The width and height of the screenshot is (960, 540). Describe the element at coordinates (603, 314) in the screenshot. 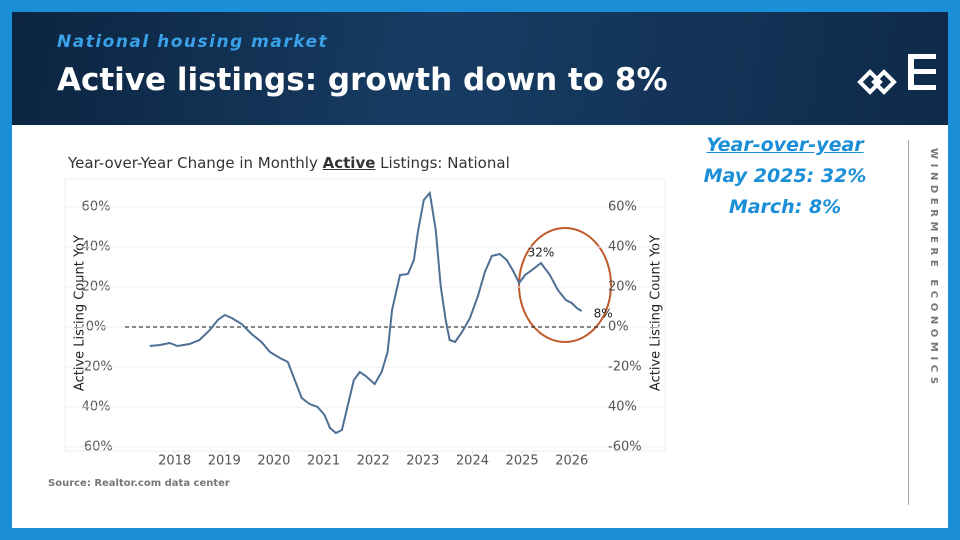

I see `annotation: 8%` at that location.